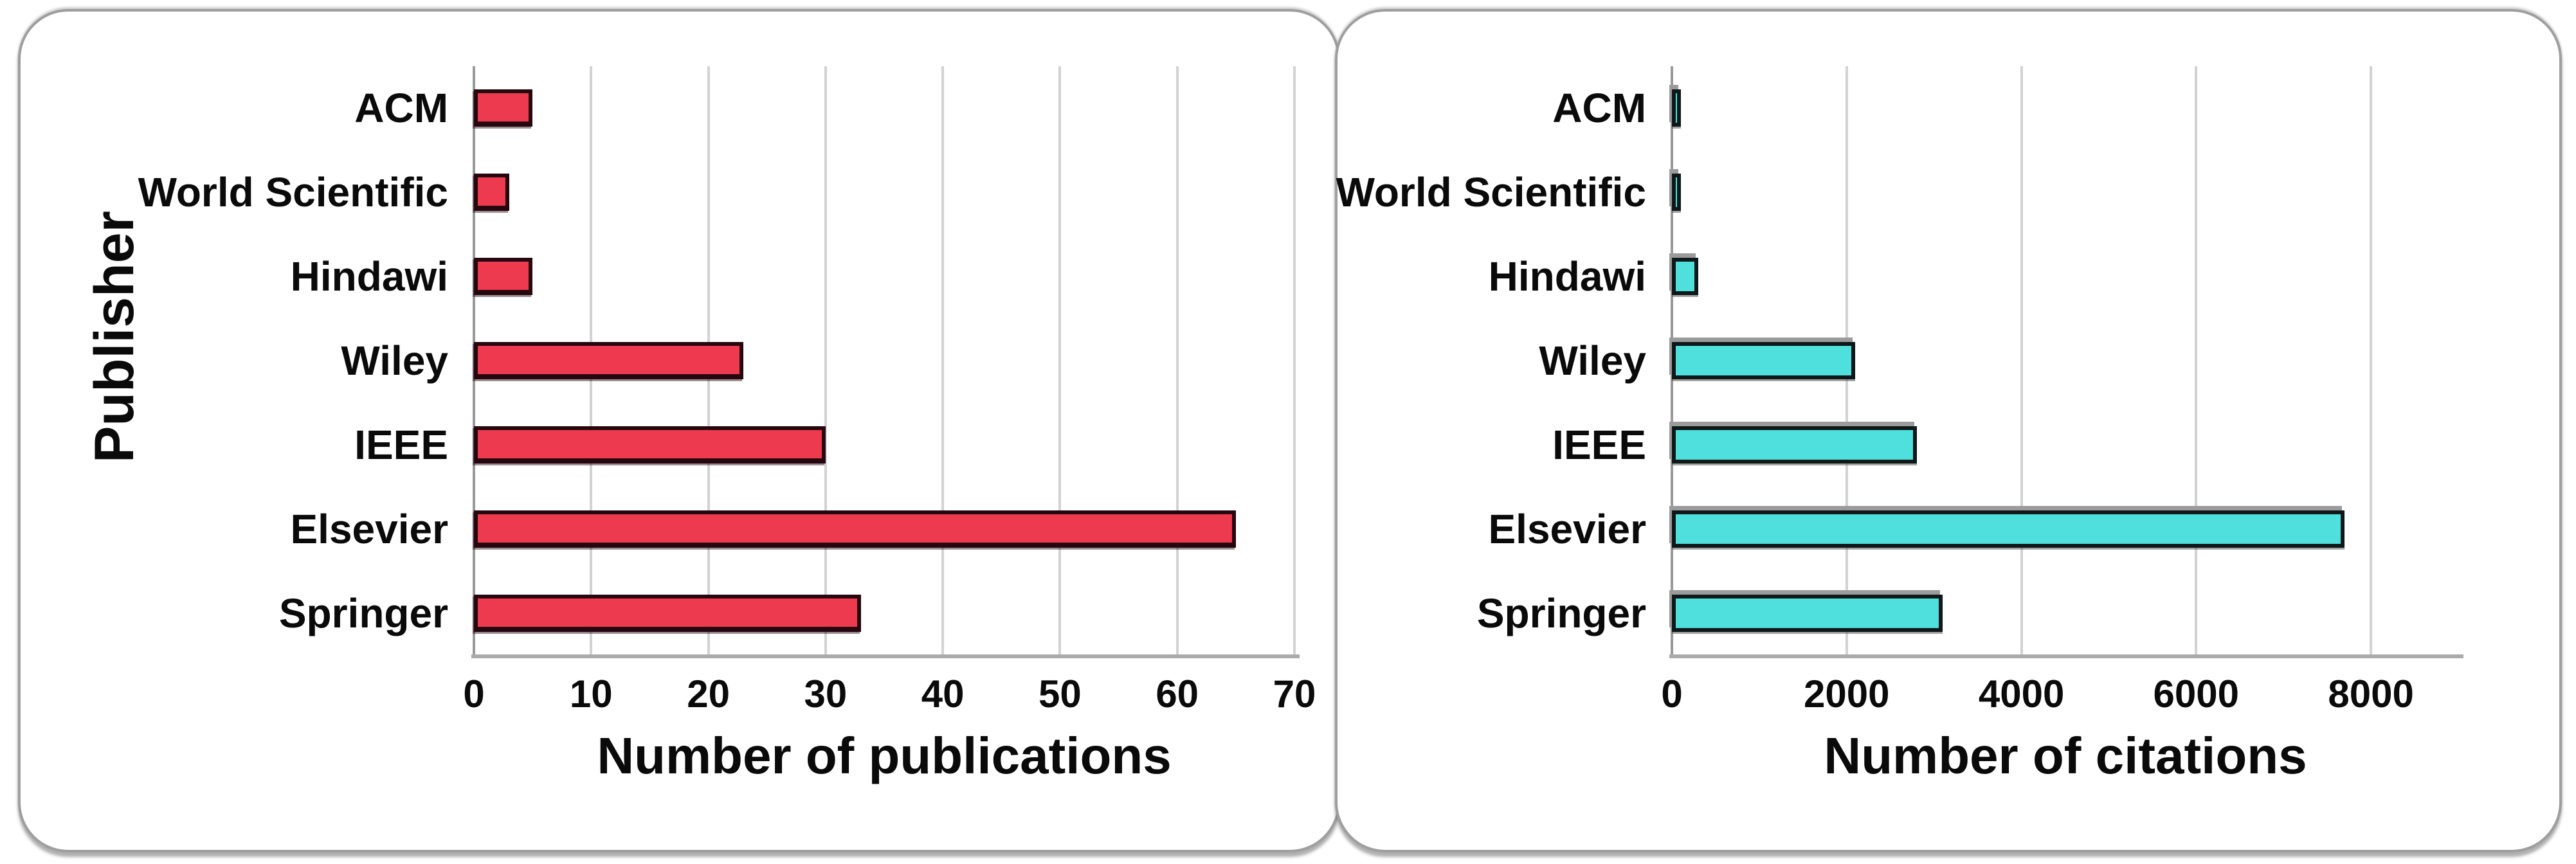 This screenshot has height=864, width=2576. I want to click on x-tick-60: 60, so click(1177, 694).